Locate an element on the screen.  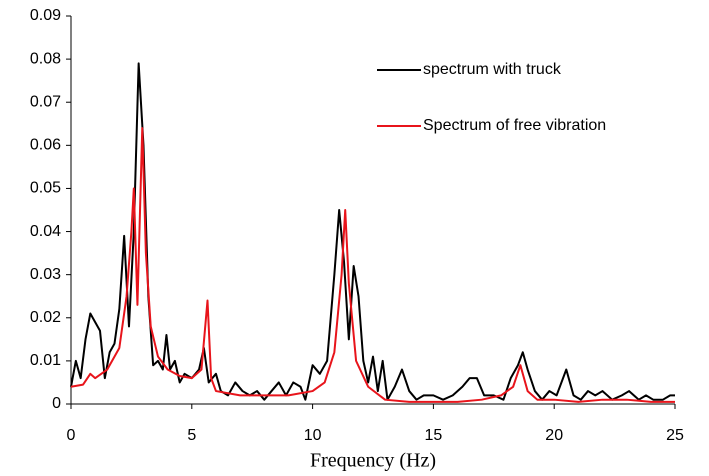
y-tick-label: 0.04 is located at coordinates (45, 231).